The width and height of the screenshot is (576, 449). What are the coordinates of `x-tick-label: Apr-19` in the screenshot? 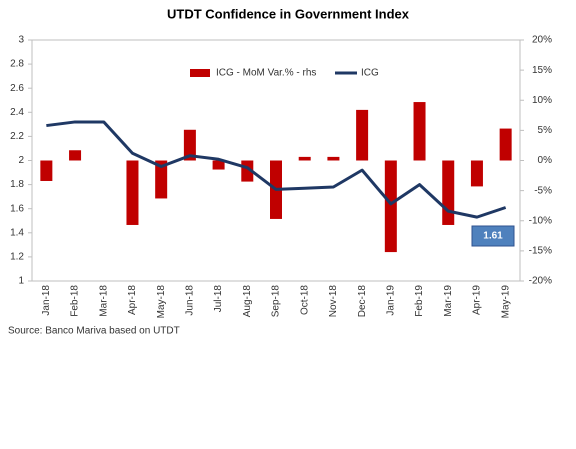 It's located at (477, 300).